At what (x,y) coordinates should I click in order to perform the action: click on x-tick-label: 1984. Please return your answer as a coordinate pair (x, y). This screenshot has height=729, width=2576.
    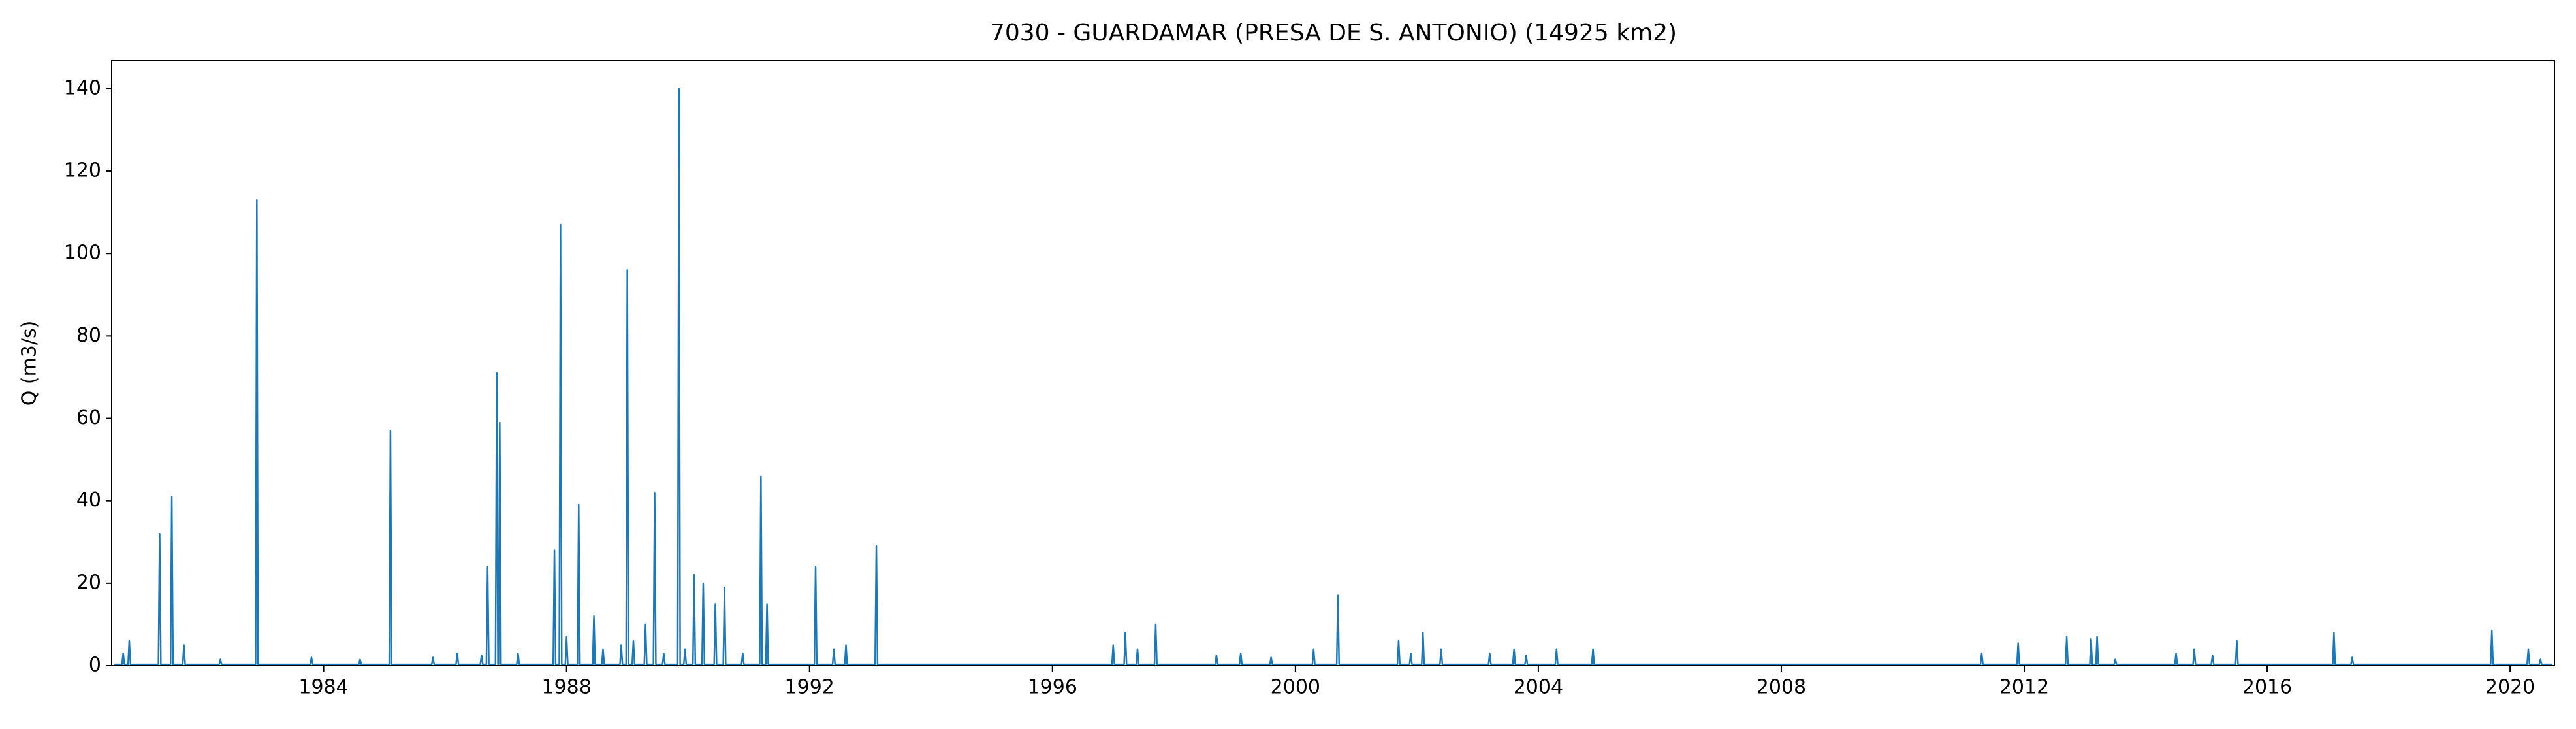
    Looking at the image, I should click on (323, 687).